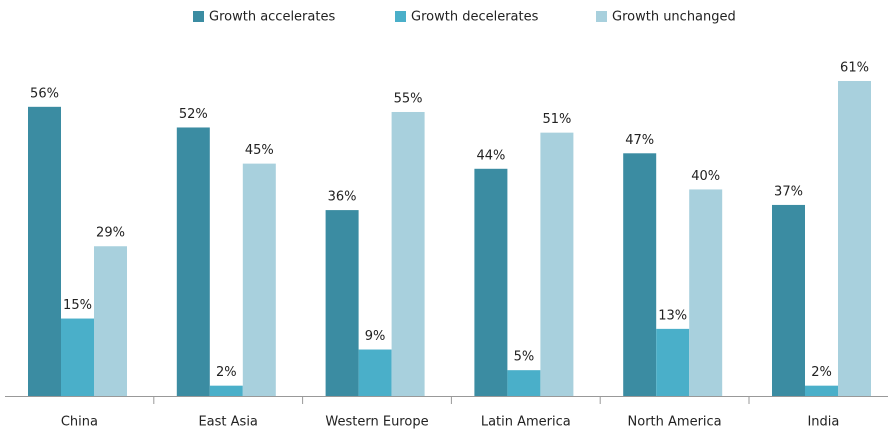 The height and width of the screenshot is (434, 888). What do you see at coordinates (556, 119) in the screenshot?
I see `value-label: 51%` at bounding box center [556, 119].